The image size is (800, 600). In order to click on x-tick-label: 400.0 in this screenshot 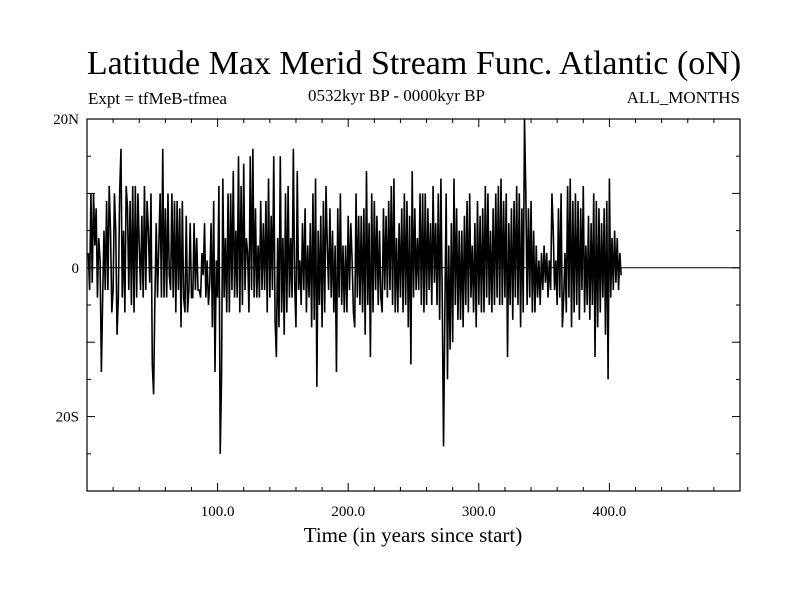, I will do `click(610, 512)`.